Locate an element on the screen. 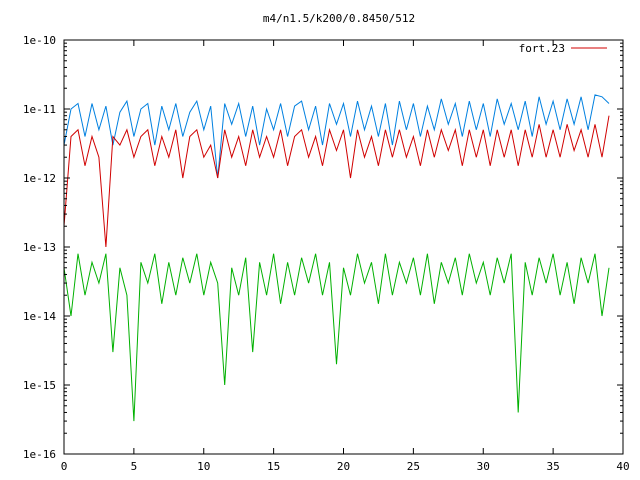  y-tick-label: 1e-12 is located at coordinates (39, 178).